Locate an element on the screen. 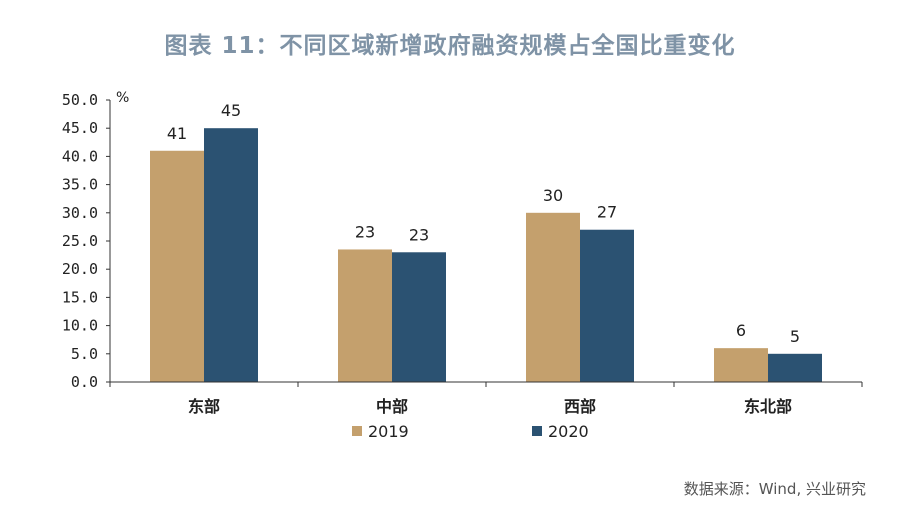 This screenshot has height=522, width=900. legend-label: 2019 is located at coordinates (388, 431).